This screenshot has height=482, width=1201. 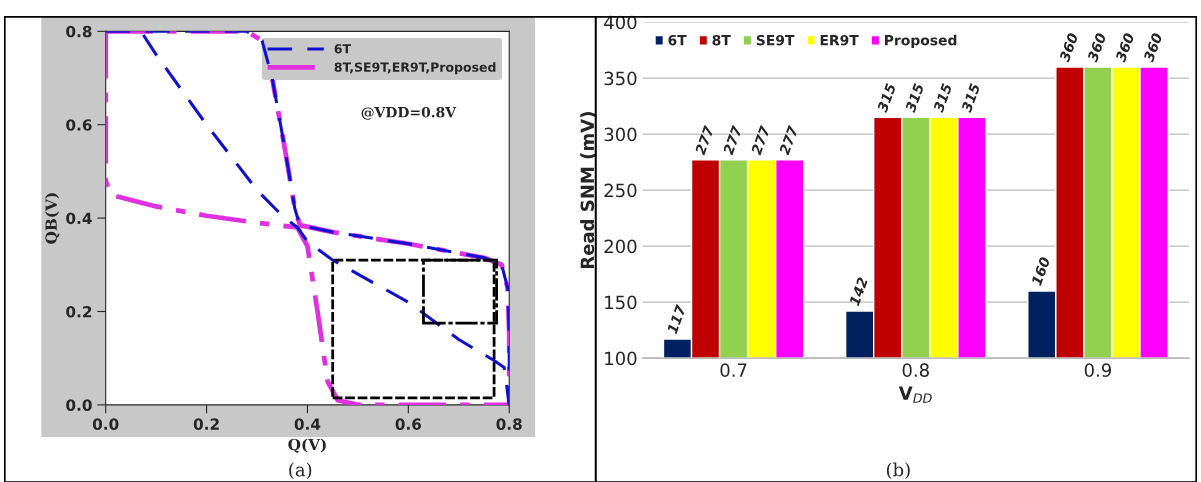 I want to click on annotation: @VDD=0.8V, so click(x=409, y=113).